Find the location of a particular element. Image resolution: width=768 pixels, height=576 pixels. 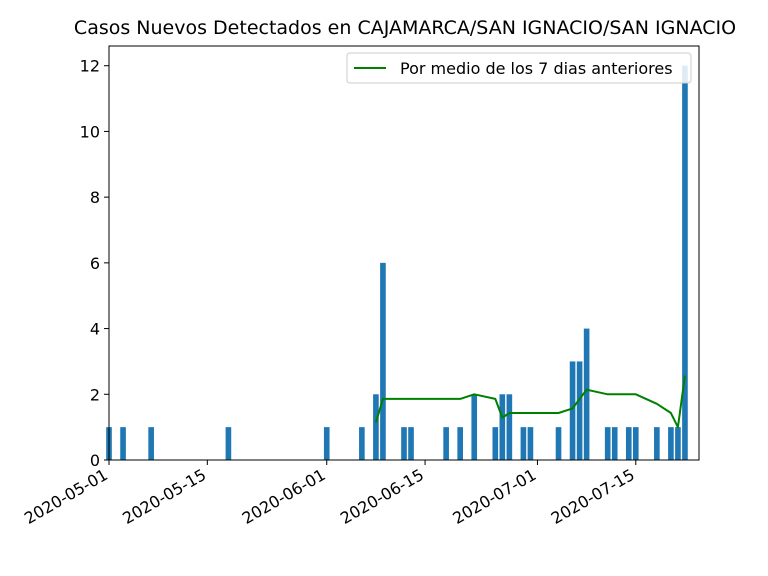

legend: Por medio de los 7 dias anteriores is located at coordinates (519, 68).